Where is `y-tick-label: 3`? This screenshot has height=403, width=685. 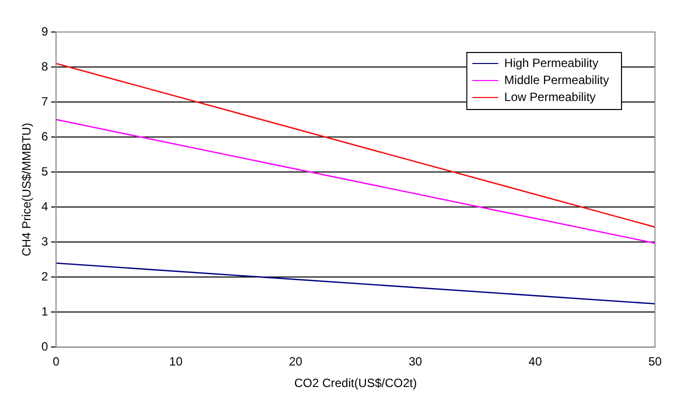
y-tick-label: 3 is located at coordinates (44, 241).